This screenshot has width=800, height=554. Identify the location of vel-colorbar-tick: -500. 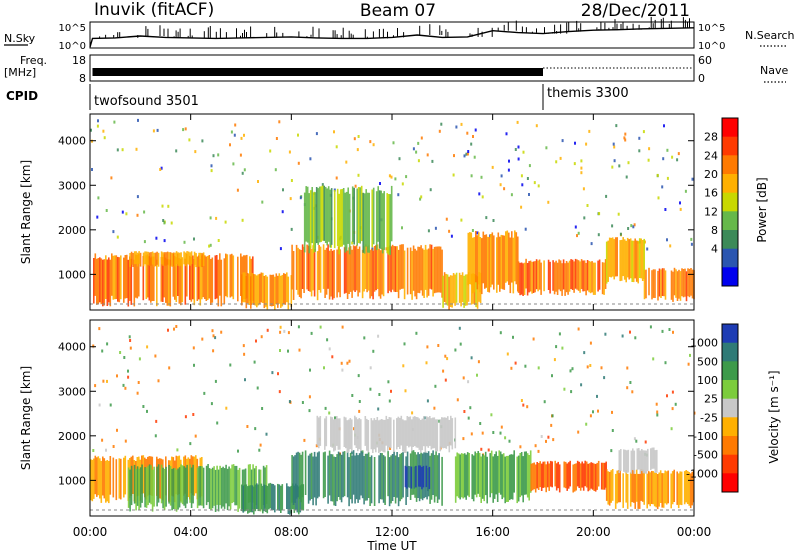
(705, 455).